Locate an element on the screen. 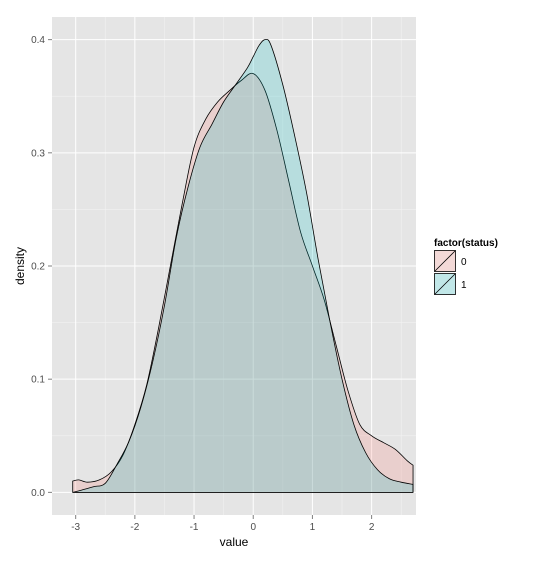 The image size is (535, 564). legend-item-status-1: 1 is located at coordinates (450, 284).